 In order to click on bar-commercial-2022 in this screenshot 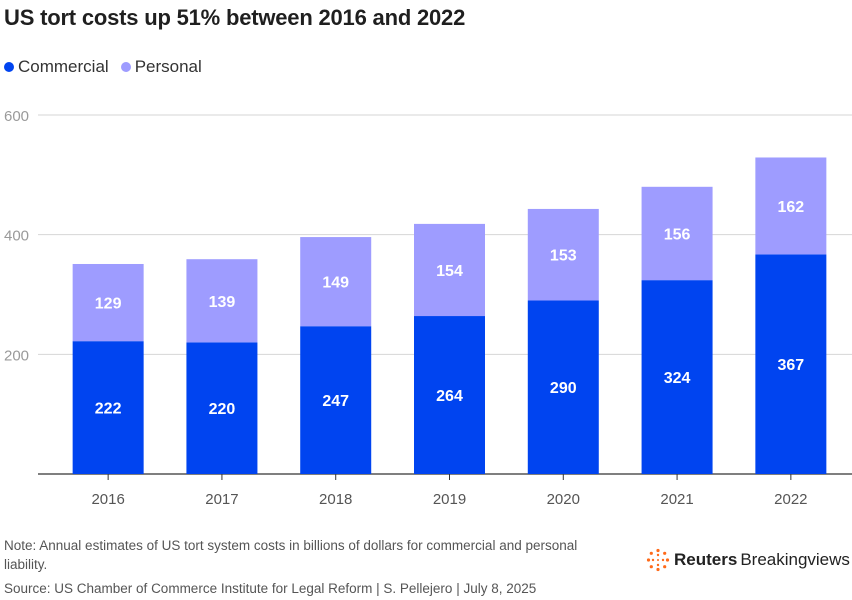, I will do `click(791, 364)`.